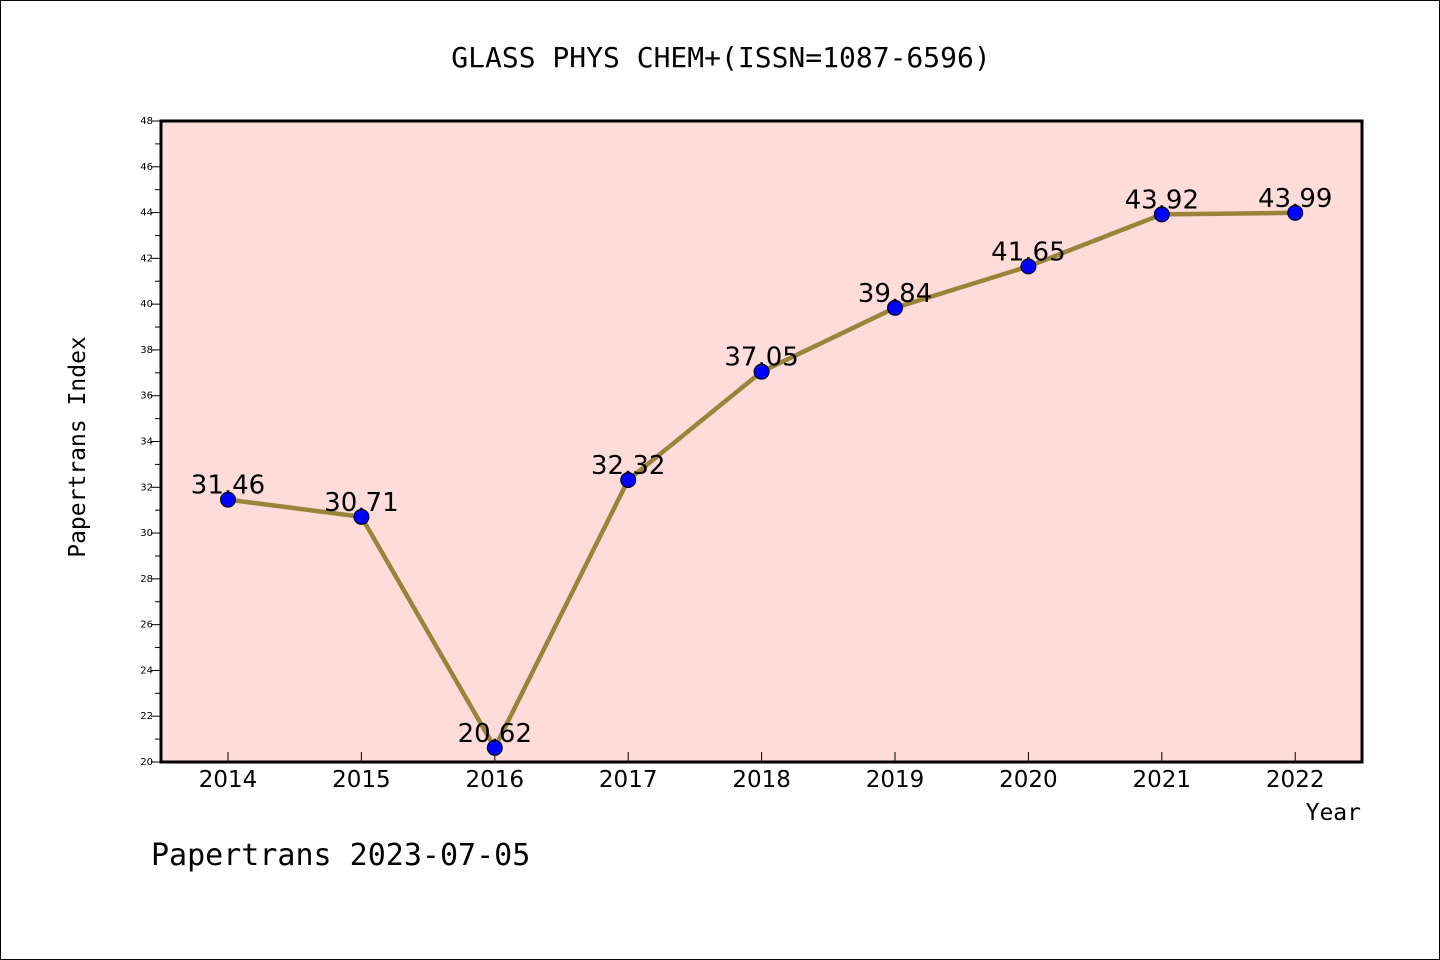 Image resolution: width=1440 pixels, height=960 pixels. What do you see at coordinates (628, 466) in the screenshot?
I see `data-label: 32.32` at bounding box center [628, 466].